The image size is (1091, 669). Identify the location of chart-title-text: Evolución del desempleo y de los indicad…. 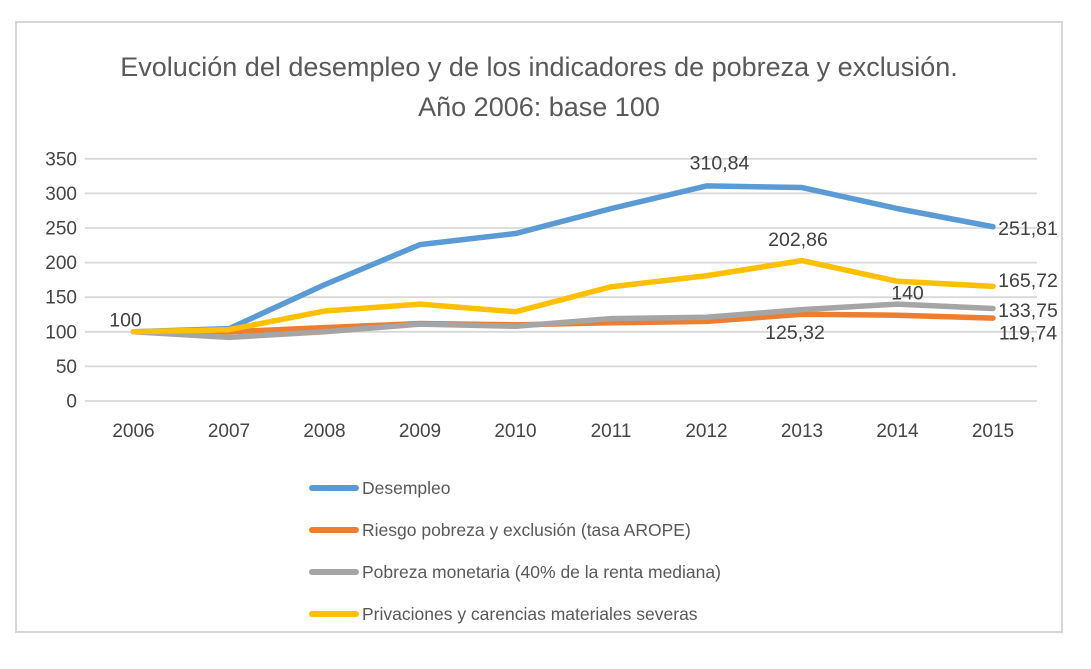
(539, 87).